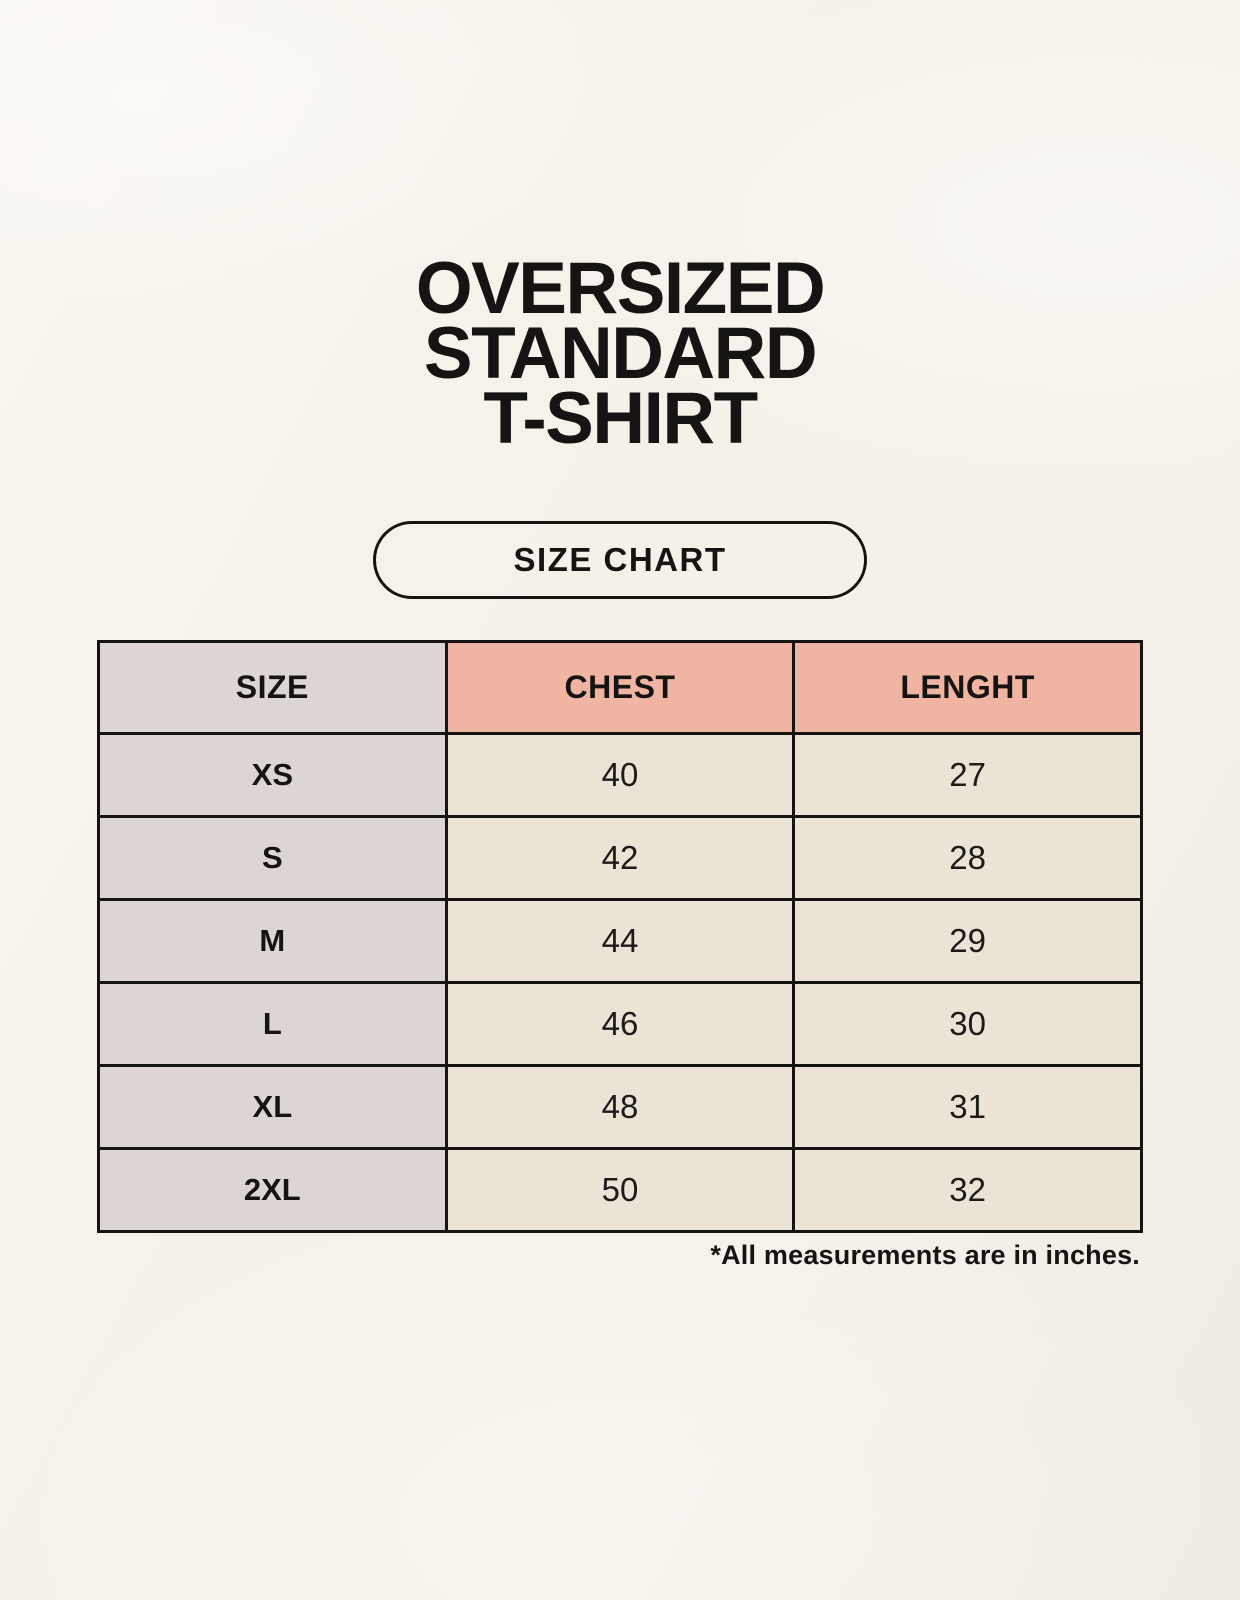  I want to click on table-header-row: SIZE CHEST LENGHT, so click(620, 687).